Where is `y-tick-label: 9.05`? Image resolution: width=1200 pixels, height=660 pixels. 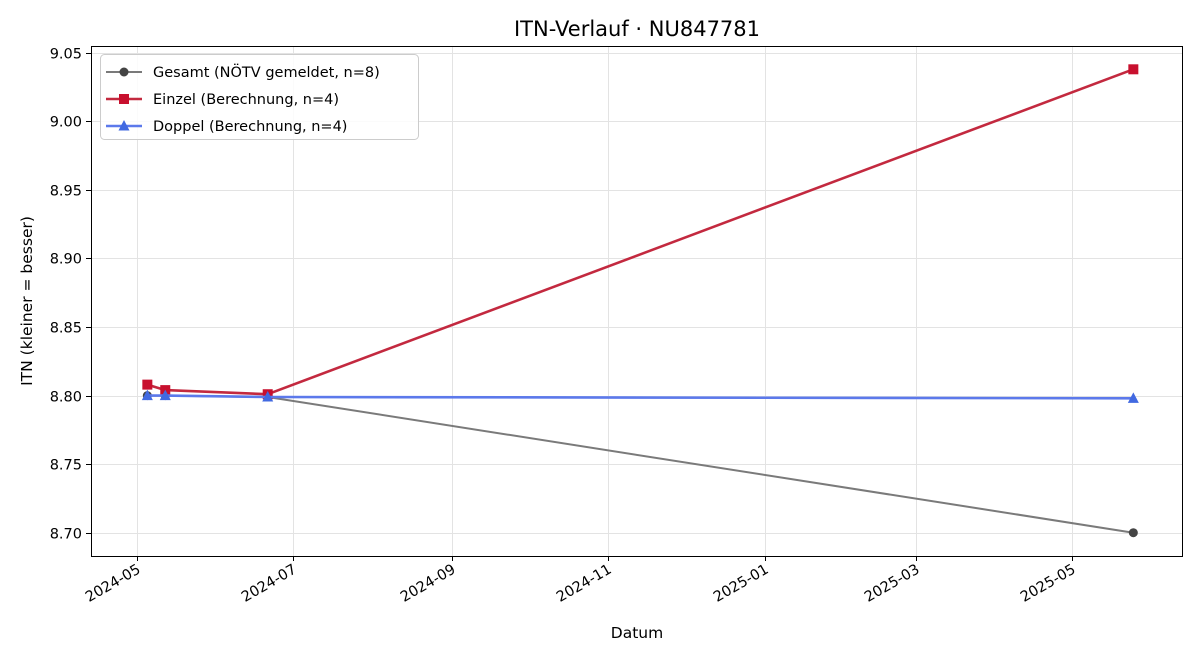 y-tick-label: 9.05 is located at coordinates (66, 55).